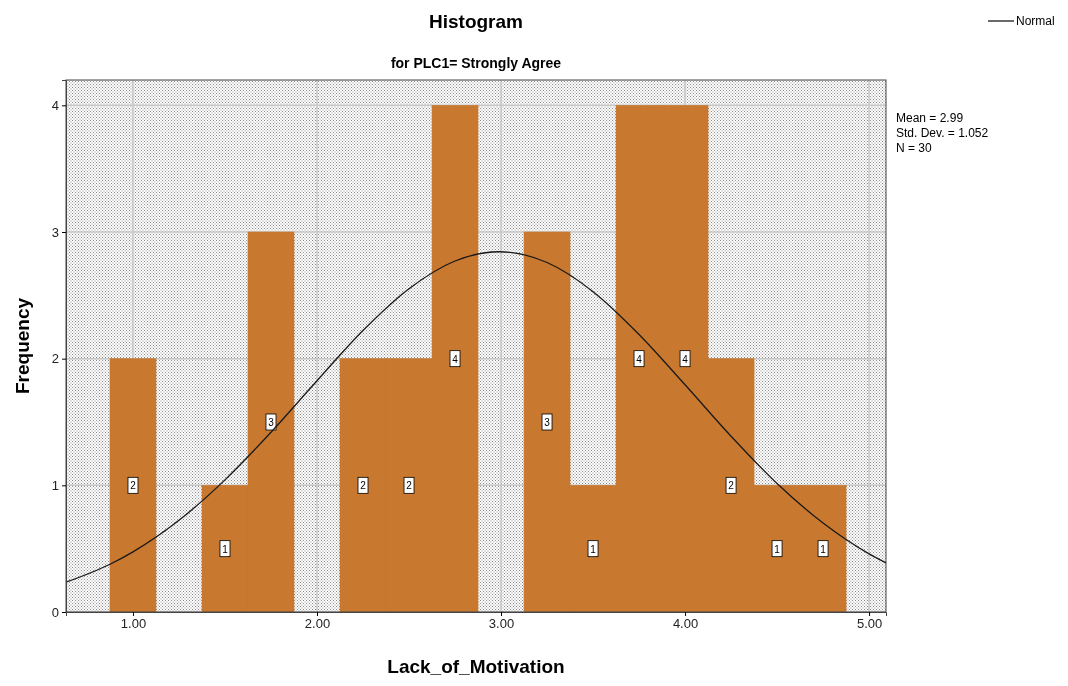 This screenshot has width=1068, height=686. What do you see at coordinates (55, 612) in the screenshot?
I see `y-tick-label: 0` at bounding box center [55, 612].